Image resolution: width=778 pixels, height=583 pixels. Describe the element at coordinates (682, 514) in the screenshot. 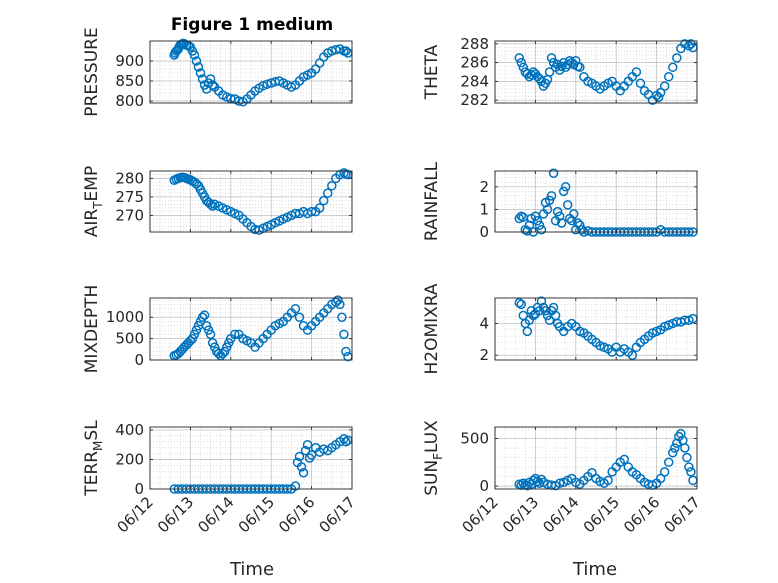

I see `x-tick-label: 06/17` at that location.